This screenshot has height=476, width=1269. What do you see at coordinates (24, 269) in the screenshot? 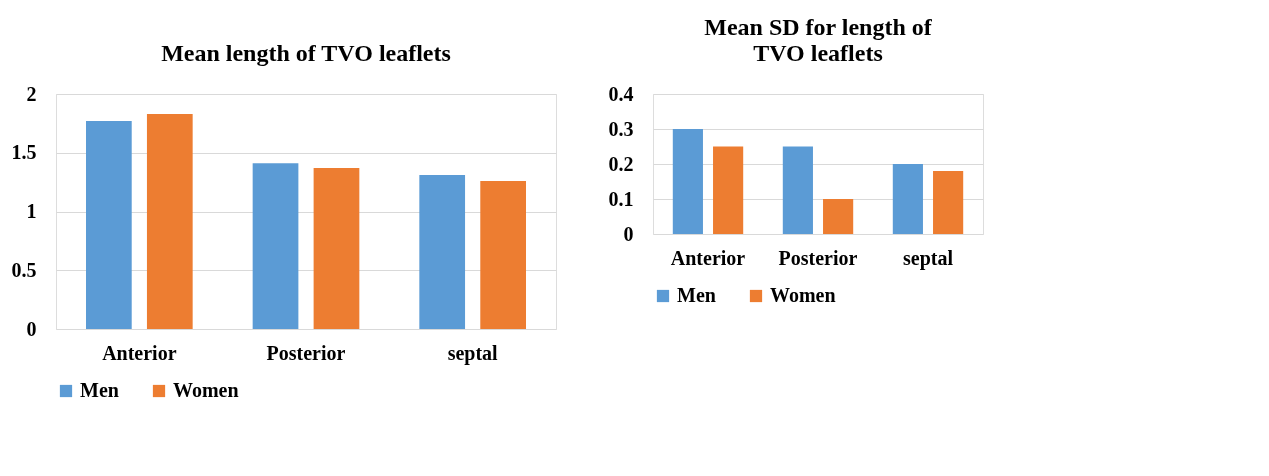
I see `y-tick-label: 0.5` at bounding box center [24, 269].